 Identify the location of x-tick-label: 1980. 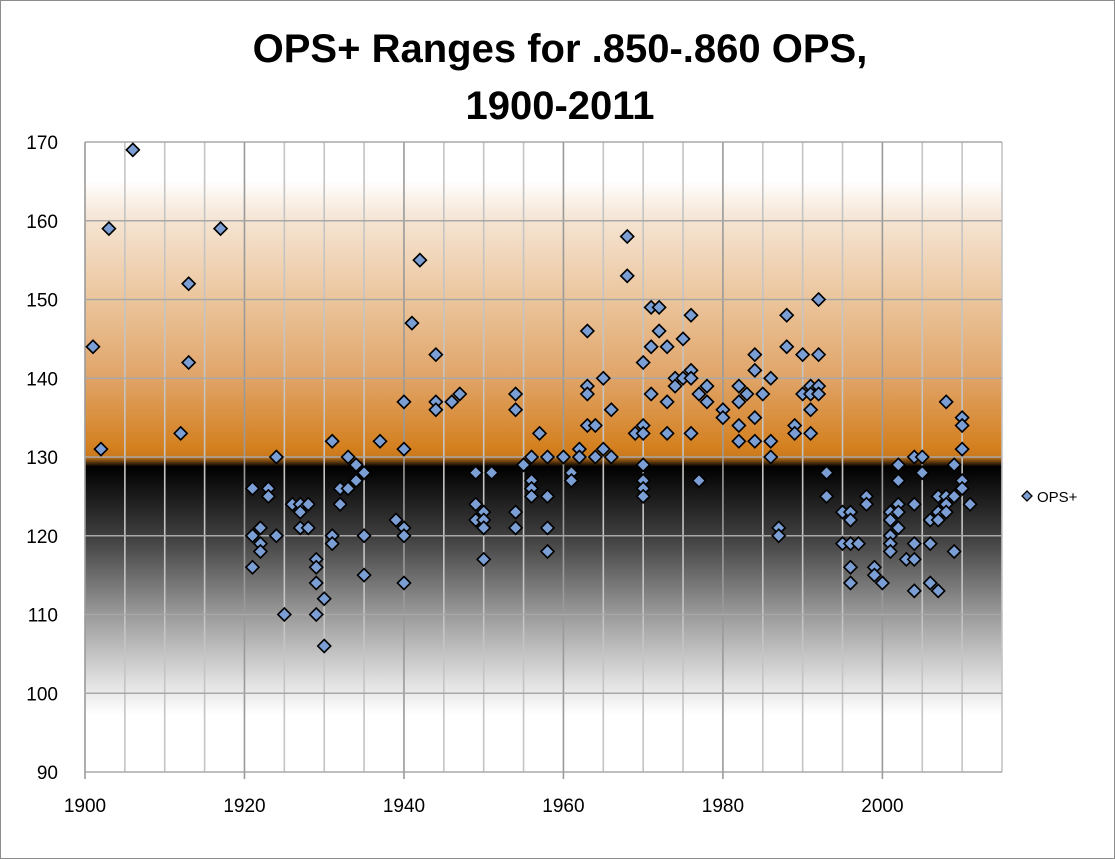
(723, 806).